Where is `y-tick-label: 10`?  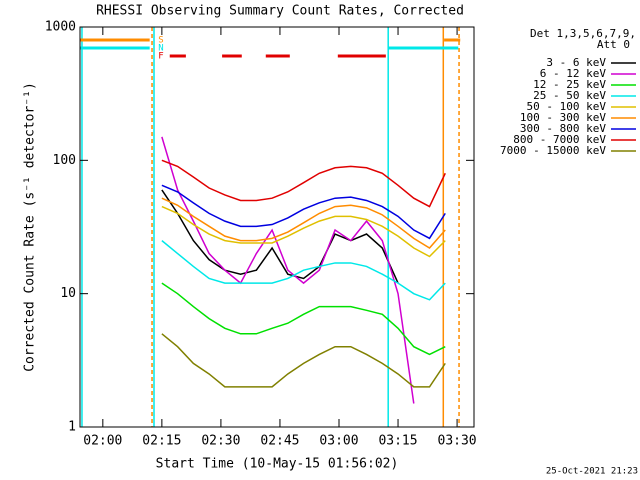 y-tick-label: 10 is located at coordinates (68, 293).